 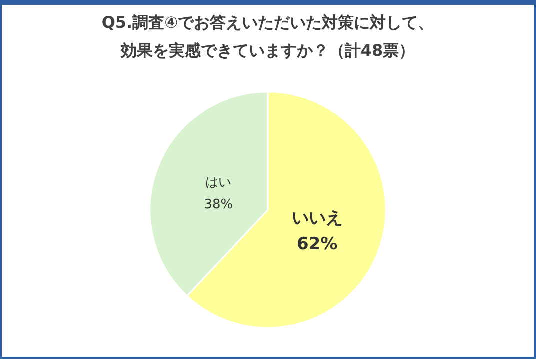 What do you see at coordinates (317, 218) in the screenshot?
I see `slice-label: いいえ` at bounding box center [317, 218].